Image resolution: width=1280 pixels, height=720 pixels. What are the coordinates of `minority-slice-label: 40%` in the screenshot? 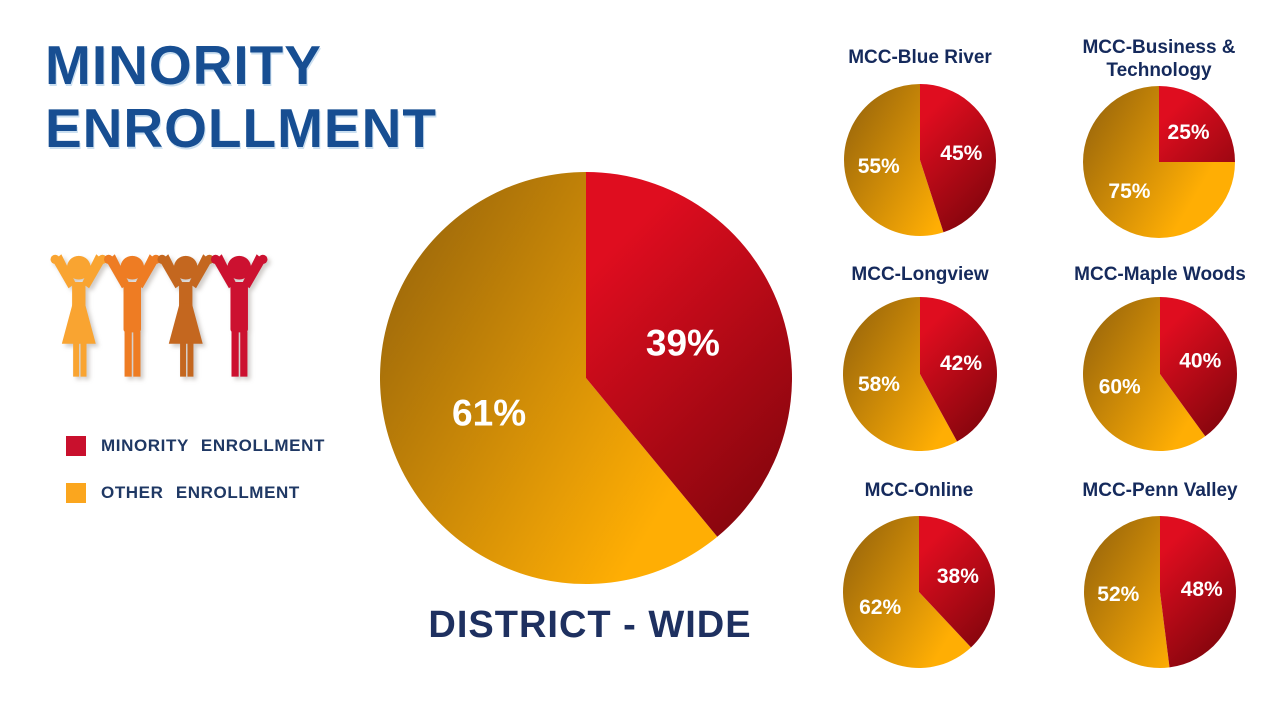 It's located at (1200, 360).